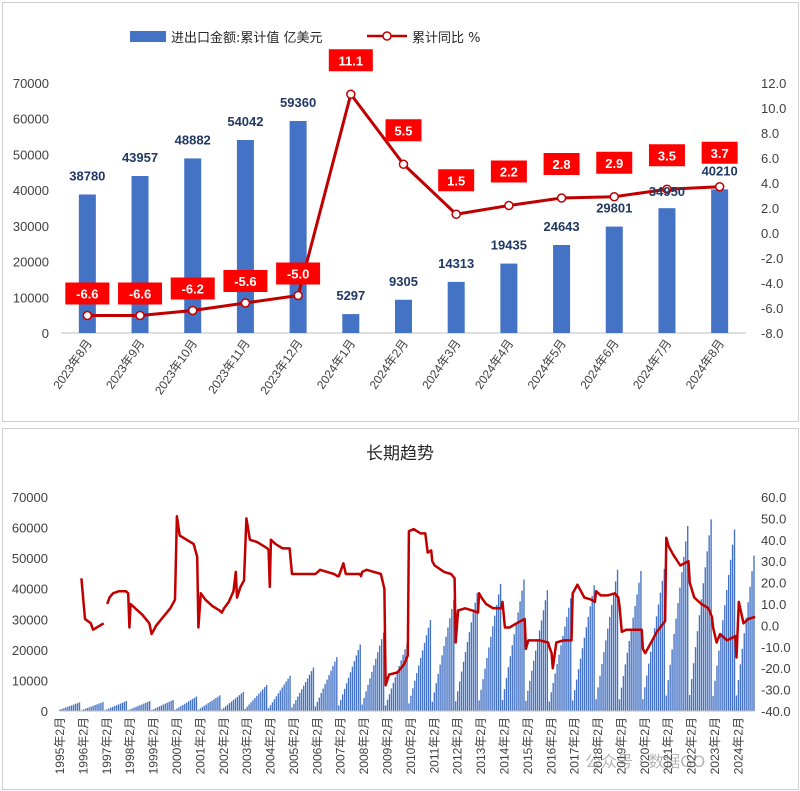  I want to click on rate-value-label: 2.8, so click(562, 164).